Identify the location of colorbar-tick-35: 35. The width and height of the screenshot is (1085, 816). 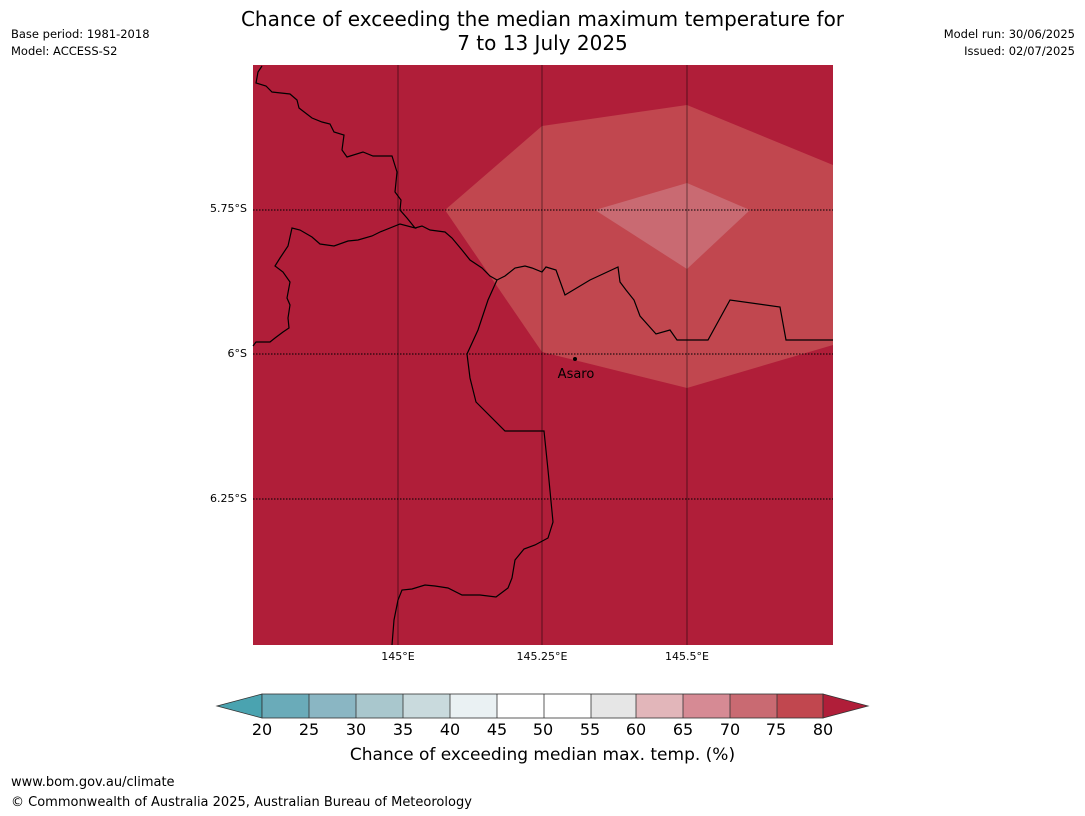
(403, 729).